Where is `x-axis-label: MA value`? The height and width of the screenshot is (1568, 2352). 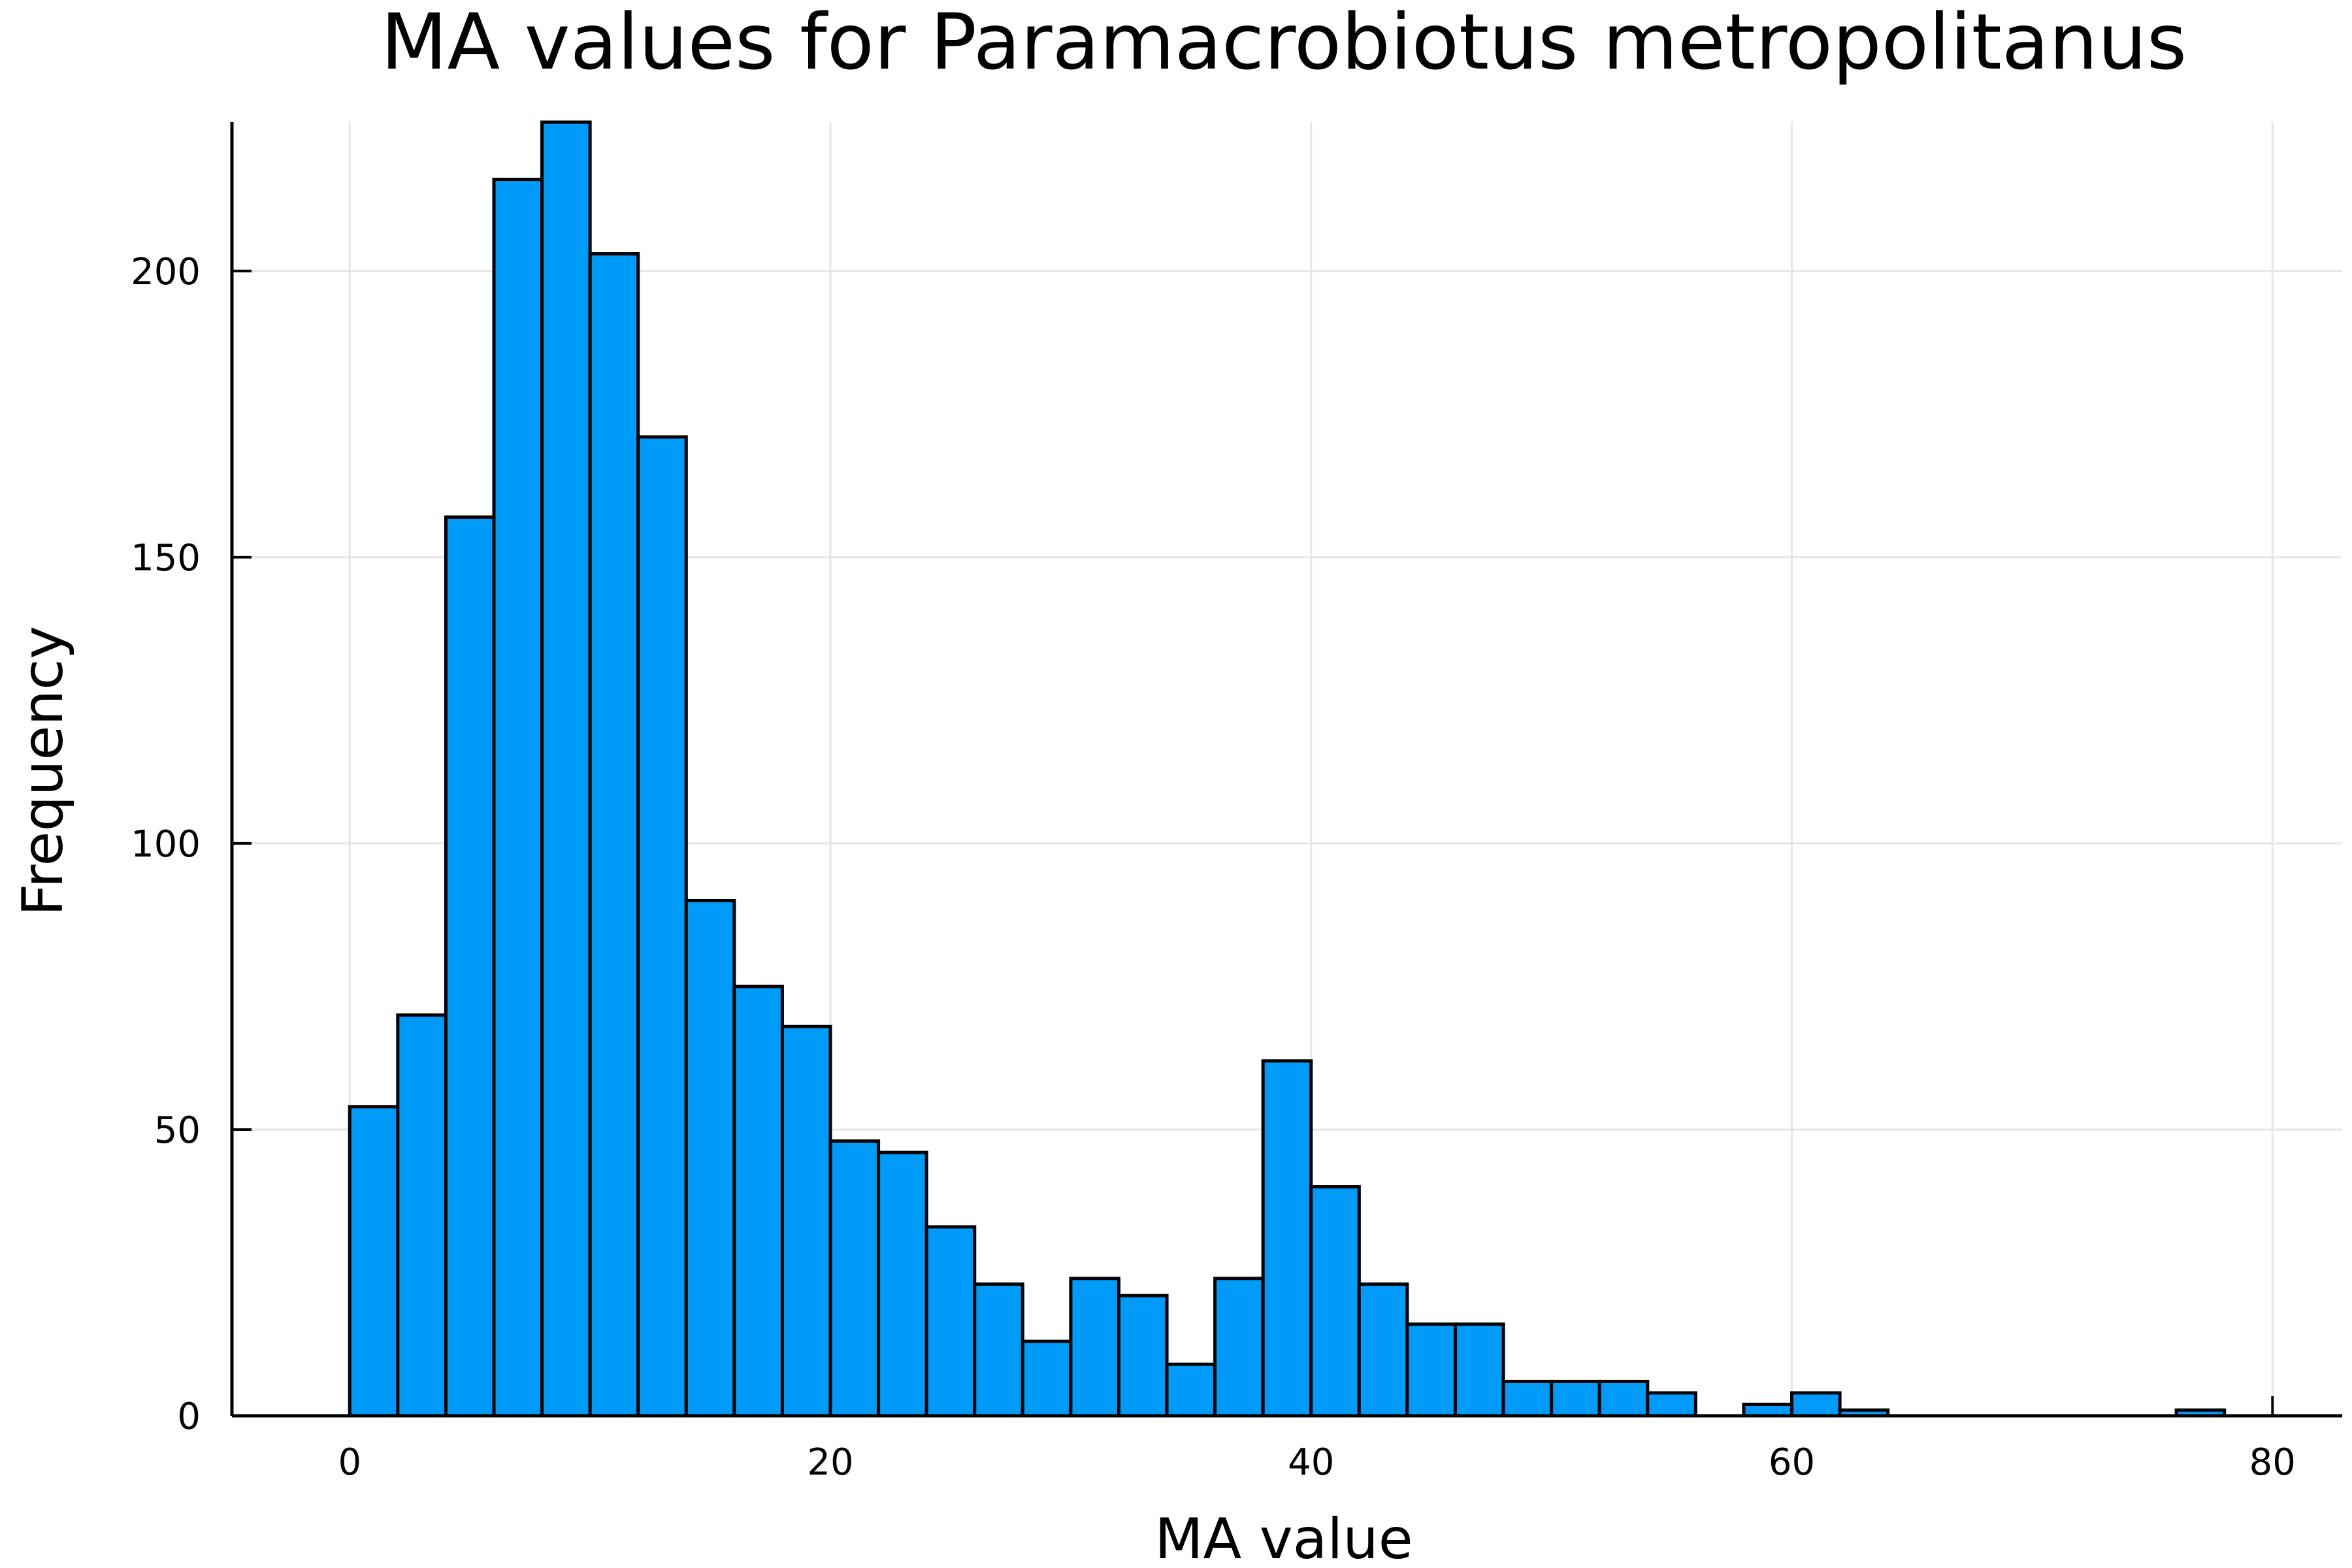 x-axis-label: MA value is located at coordinates (1283, 1537).